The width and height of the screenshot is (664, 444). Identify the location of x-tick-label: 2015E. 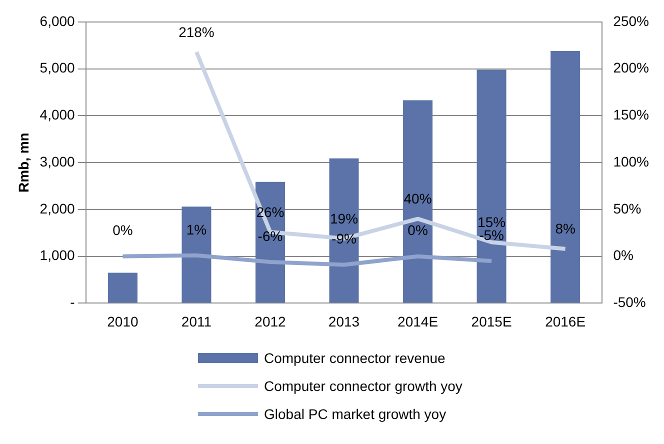
(491, 321).